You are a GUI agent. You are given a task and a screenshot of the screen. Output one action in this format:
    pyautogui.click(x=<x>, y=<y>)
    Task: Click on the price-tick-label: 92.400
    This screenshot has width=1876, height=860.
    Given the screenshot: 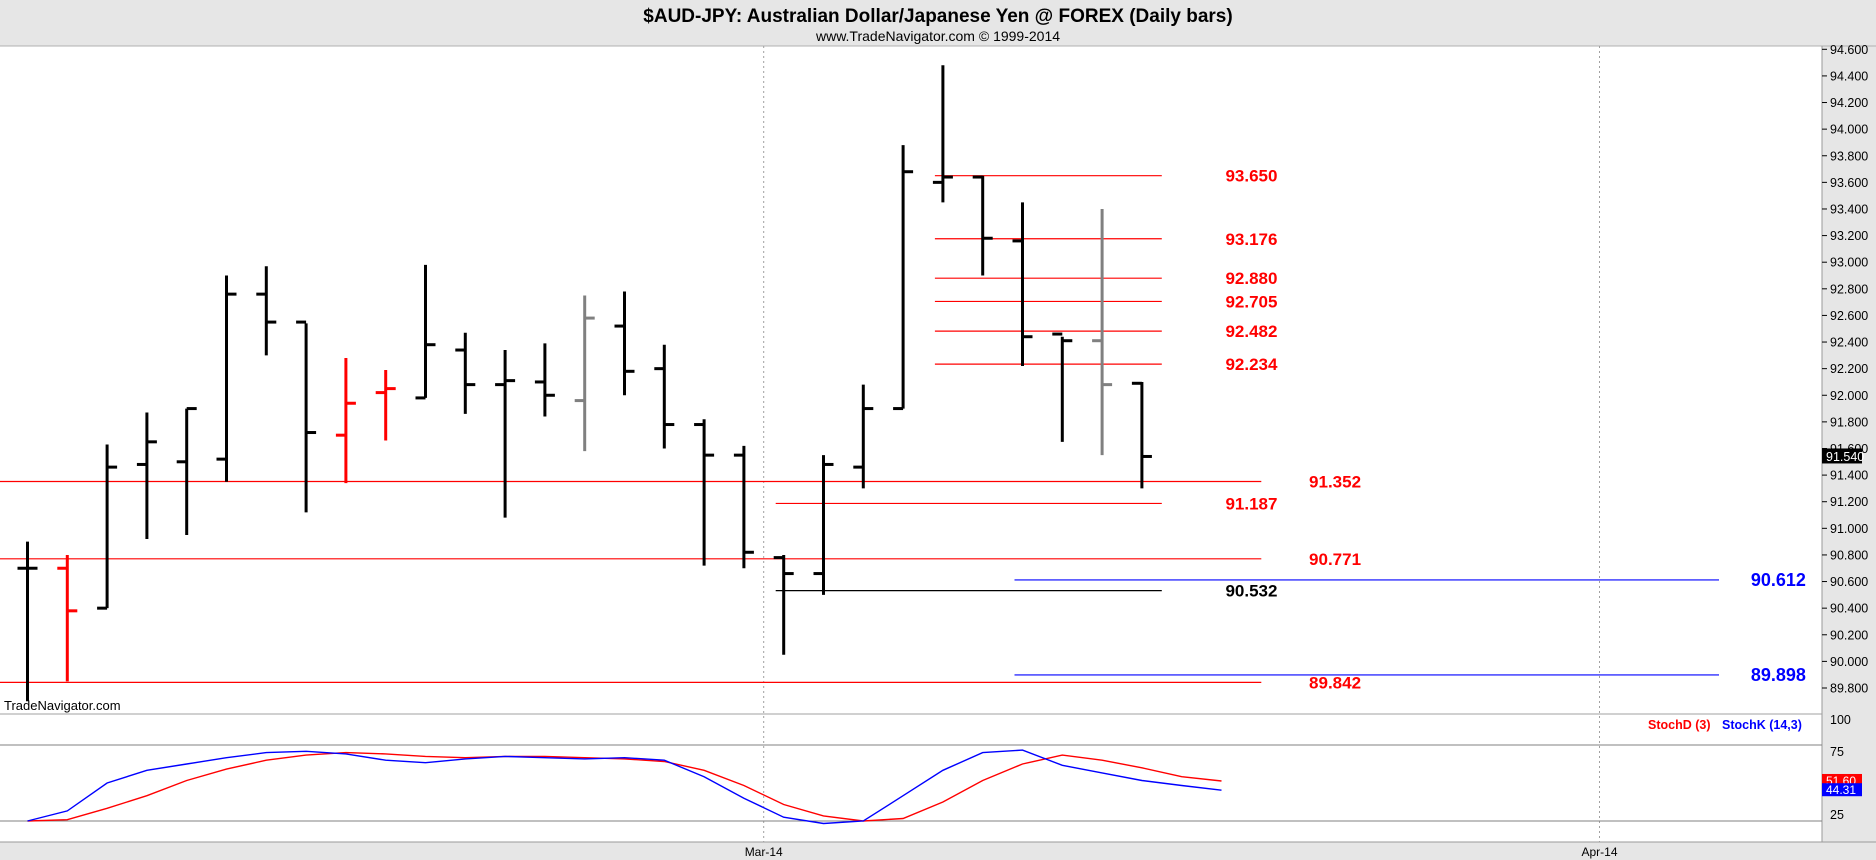 What is the action you would take?
    pyautogui.click(x=1849, y=343)
    